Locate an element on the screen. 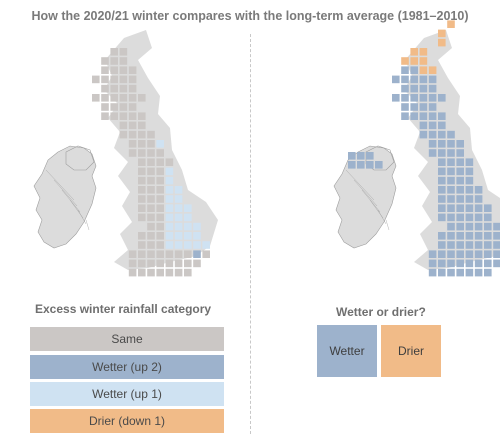  legend-wetter: Wetter is located at coordinates (347, 351).